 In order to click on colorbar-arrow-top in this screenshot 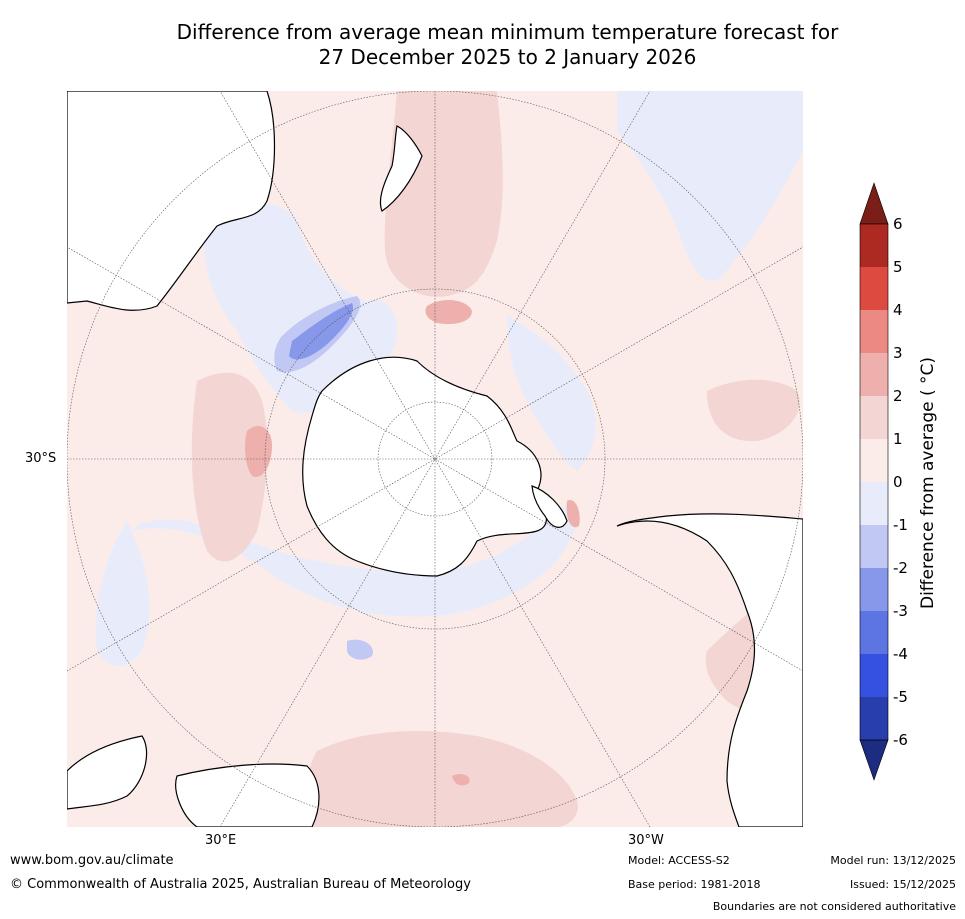, I will do `click(874, 203)`.